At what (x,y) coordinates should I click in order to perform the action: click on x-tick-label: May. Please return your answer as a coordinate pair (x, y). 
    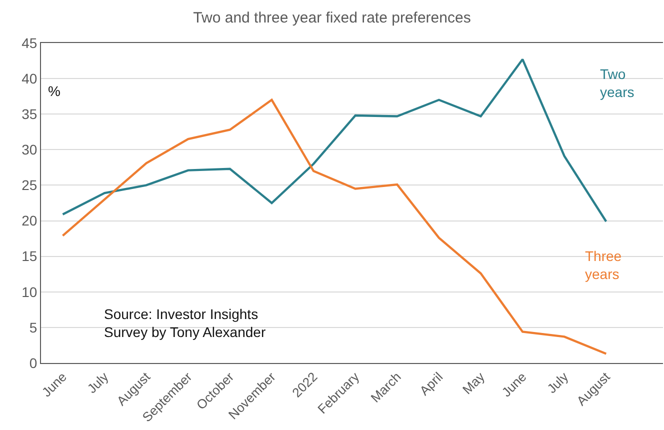
    Looking at the image, I should click on (473, 383).